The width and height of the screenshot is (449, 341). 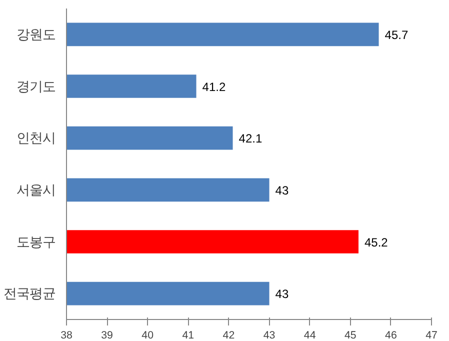 I want to click on data-label: 45.7, so click(x=396, y=35).